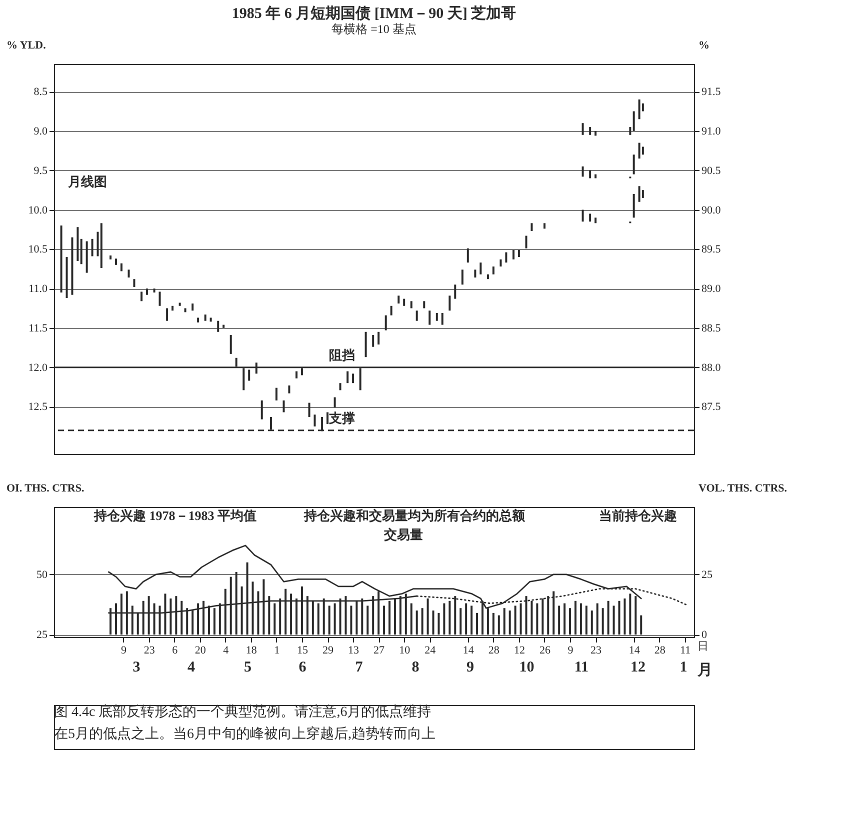  Describe the element at coordinates (38, 210) in the screenshot. I see `y-tick-label: 10.0` at that location.